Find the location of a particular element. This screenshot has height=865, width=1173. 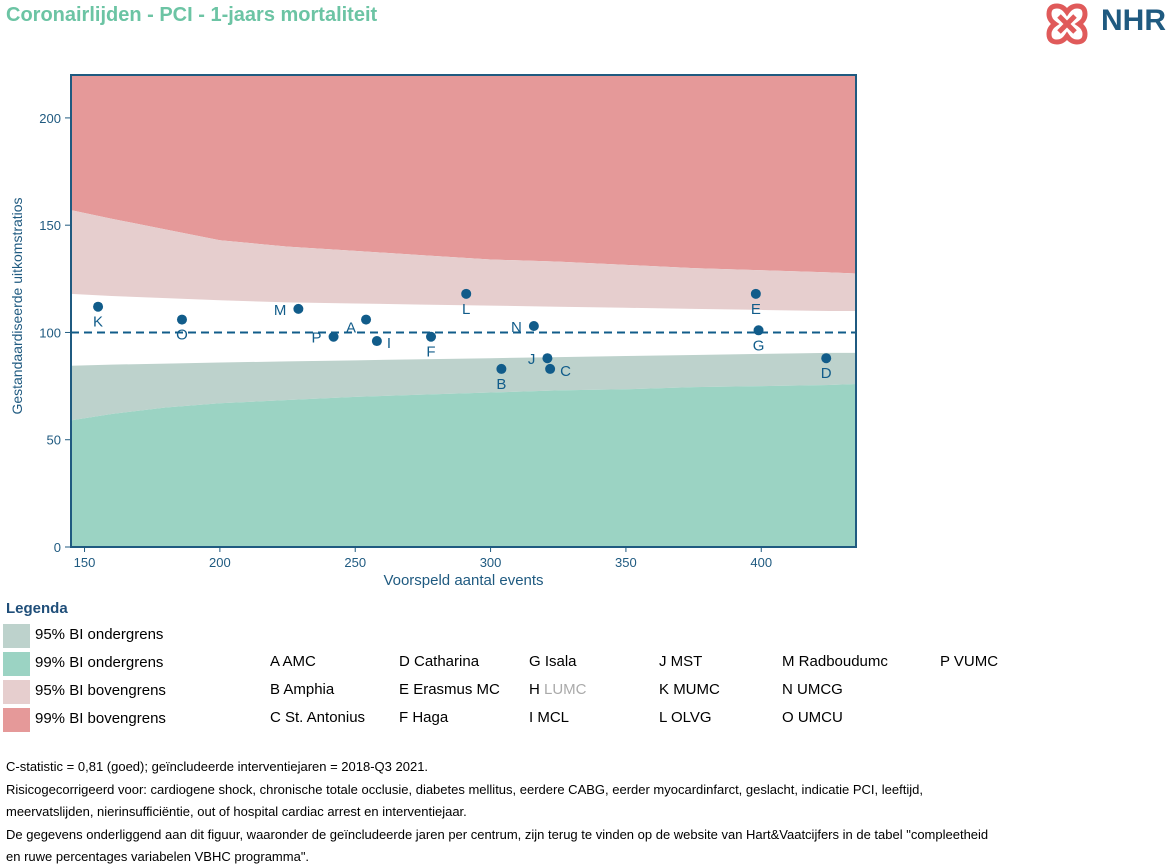

point-label: K is located at coordinates (98, 322).